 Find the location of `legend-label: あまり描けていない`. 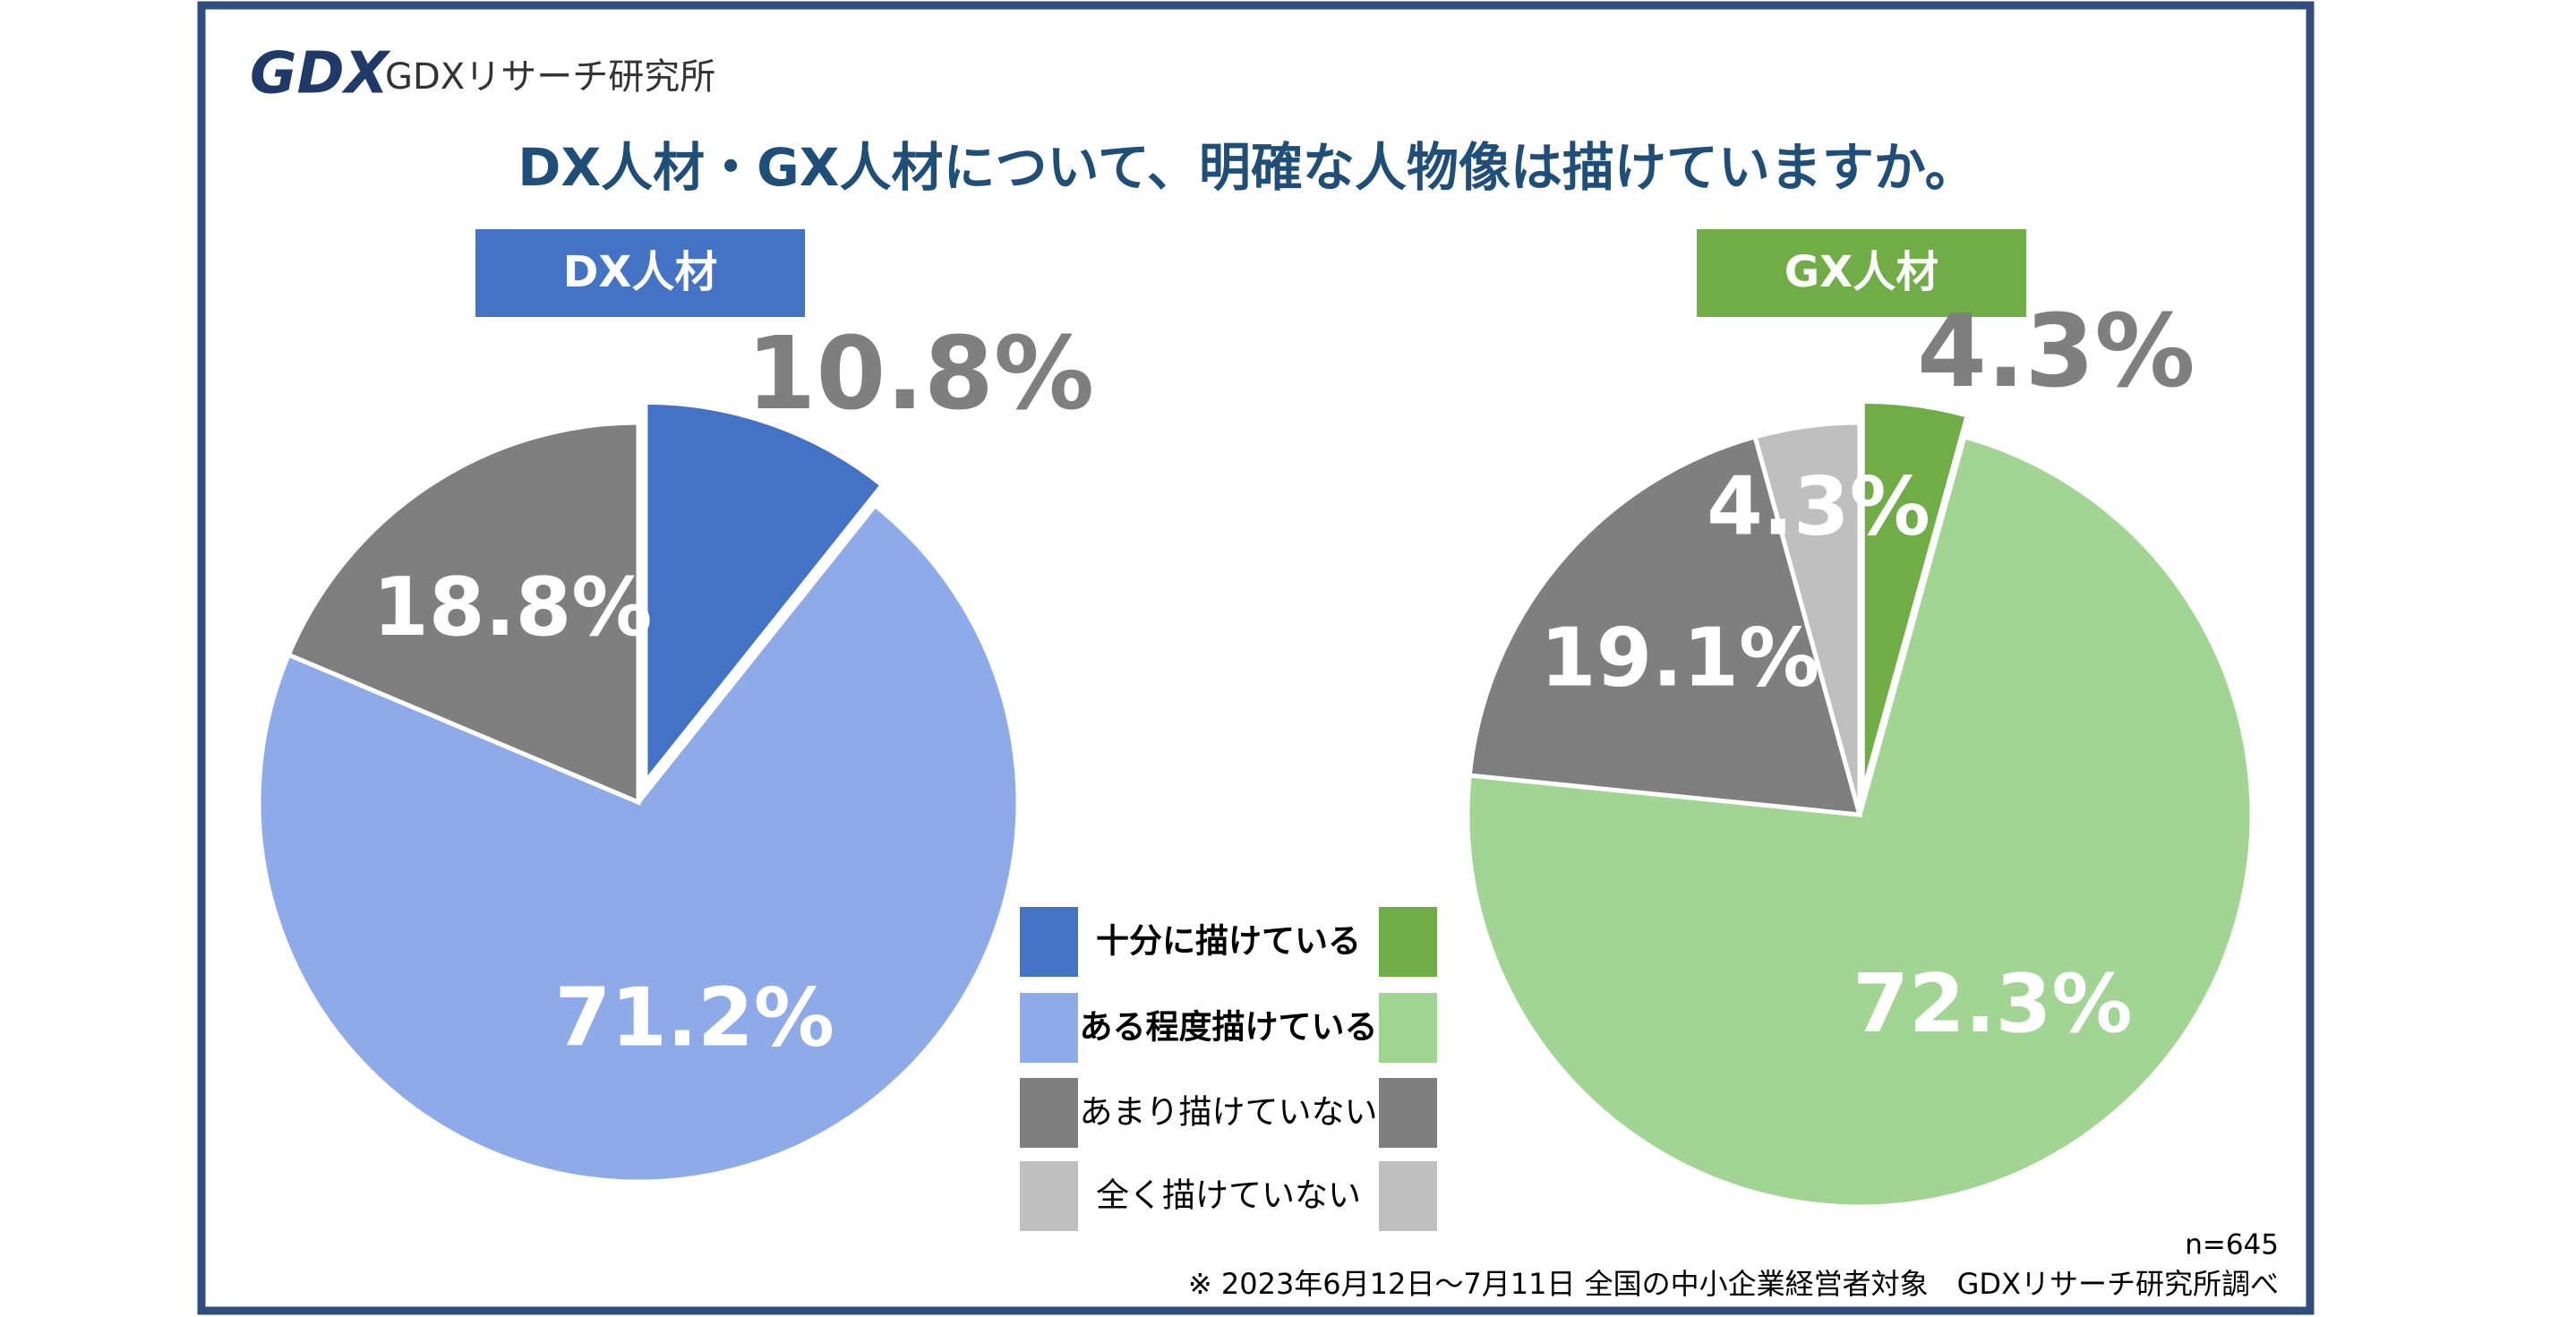

legend-label: あまり描けていない is located at coordinates (1229, 1112).